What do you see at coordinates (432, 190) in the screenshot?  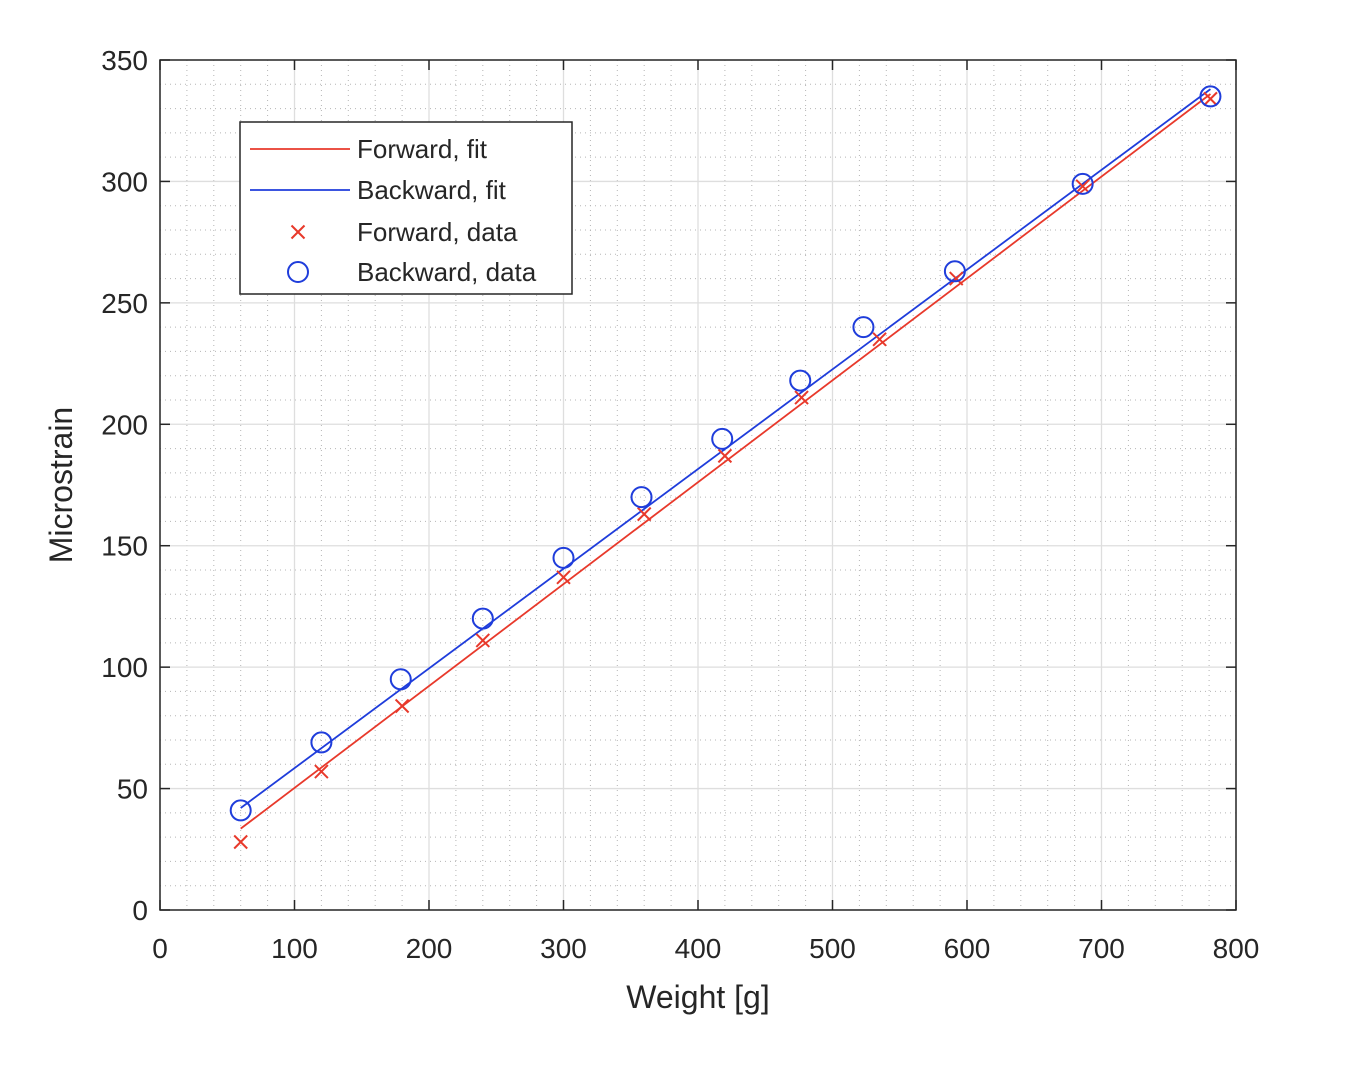 I see `legend-label: Backward, fit` at bounding box center [432, 190].